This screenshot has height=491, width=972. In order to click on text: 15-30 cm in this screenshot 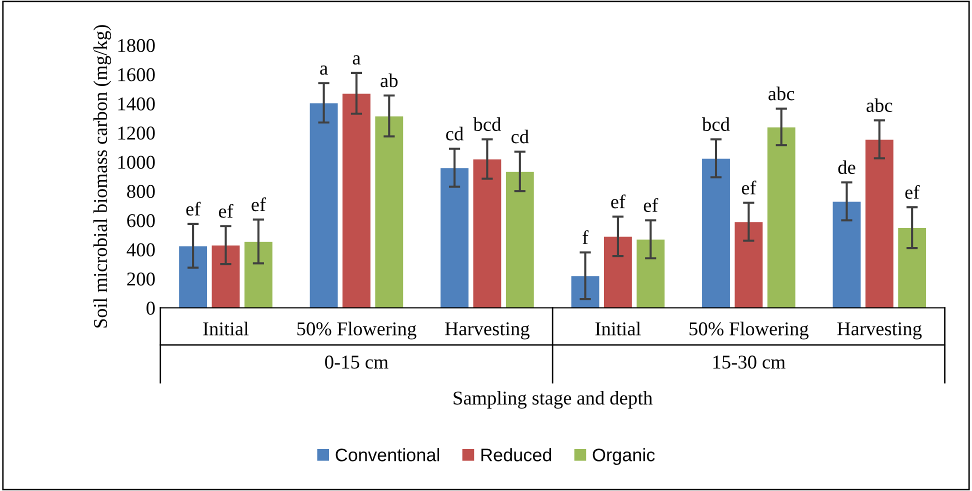, I will do `click(749, 362)`.